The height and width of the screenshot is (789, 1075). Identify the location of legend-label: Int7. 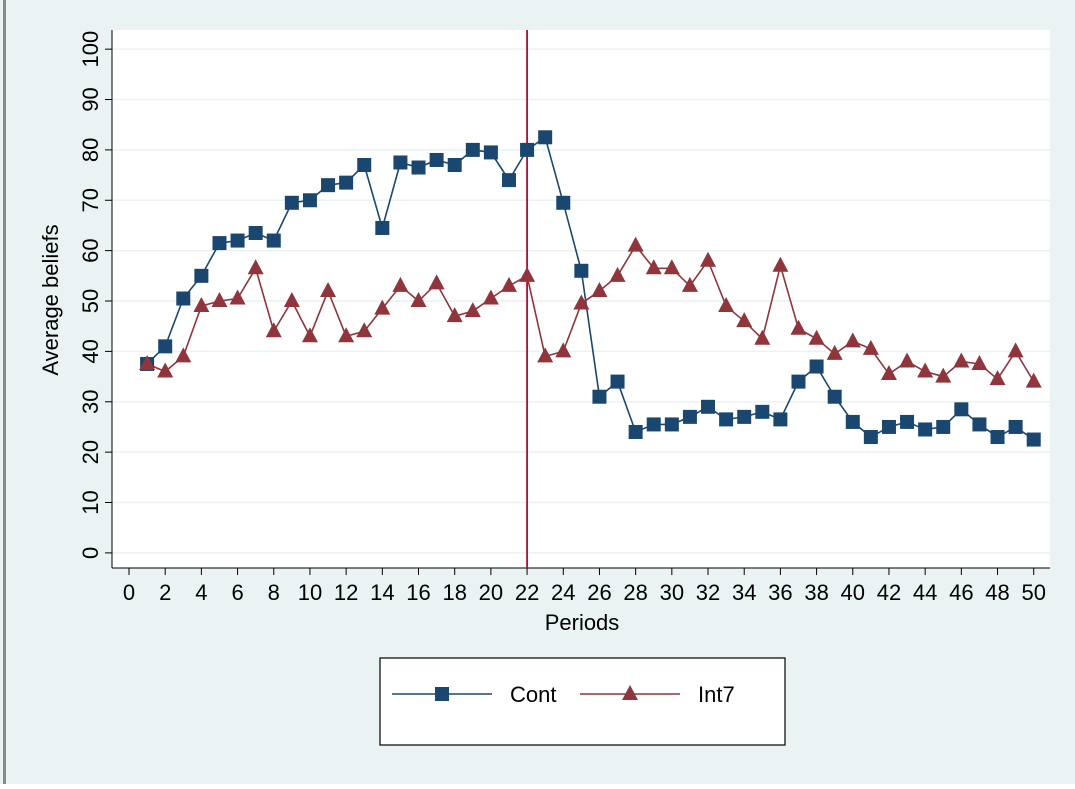
(716, 694).